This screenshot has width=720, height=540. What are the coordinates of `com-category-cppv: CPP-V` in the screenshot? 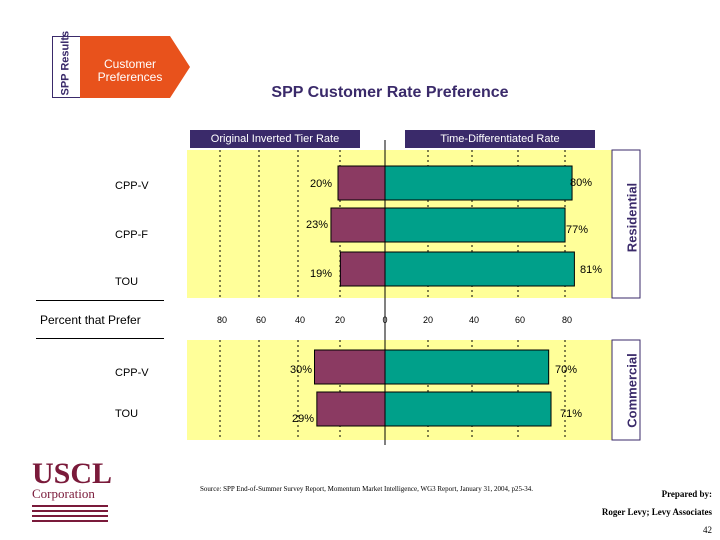 It's located at (132, 373).